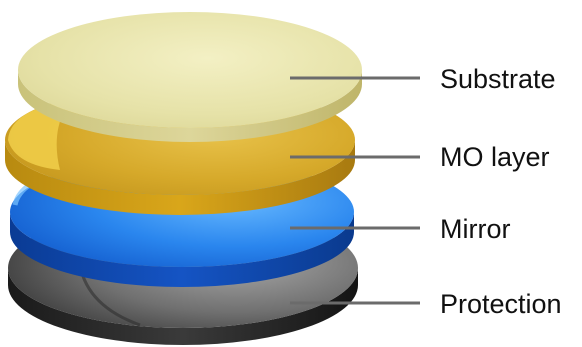 The image size is (582, 347). Describe the element at coordinates (475, 229) in the screenshot. I see `mirror-label: Mirror` at that location.